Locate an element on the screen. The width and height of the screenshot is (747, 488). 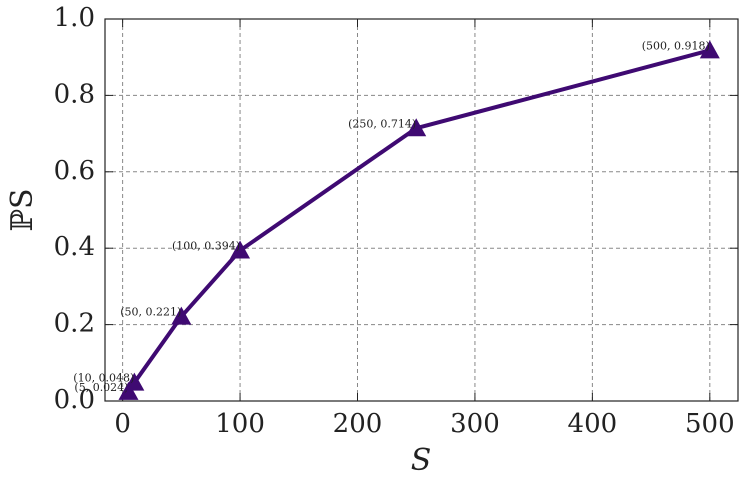
y-tick-label: 0.4 is located at coordinates (74, 247).